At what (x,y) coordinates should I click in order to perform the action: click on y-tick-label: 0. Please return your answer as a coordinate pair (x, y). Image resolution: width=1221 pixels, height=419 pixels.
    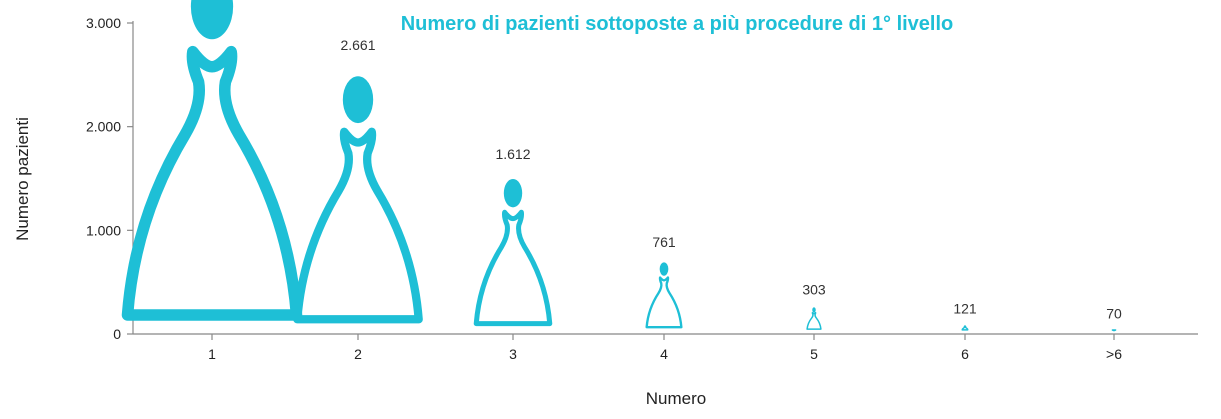
    Looking at the image, I should click on (117, 334).